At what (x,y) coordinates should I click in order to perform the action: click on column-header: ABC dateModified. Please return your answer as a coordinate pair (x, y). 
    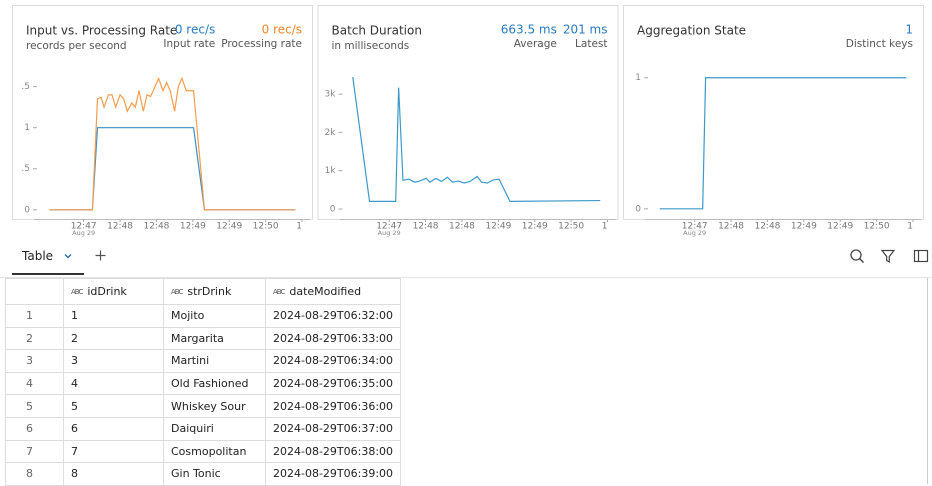
    Looking at the image, I should click on (333, 291).